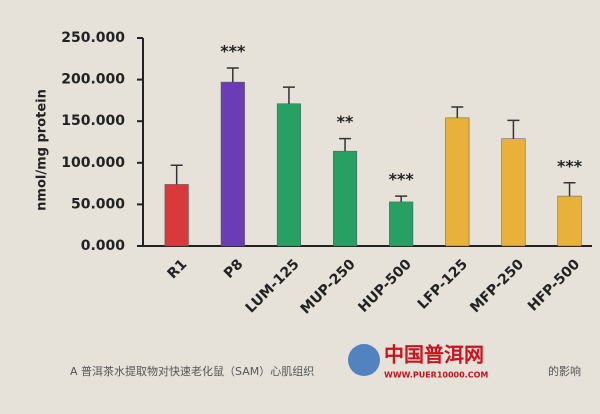 The height and width of the screenshot is (414, 600). I want to click on watermark-logo, so click(364, 360).